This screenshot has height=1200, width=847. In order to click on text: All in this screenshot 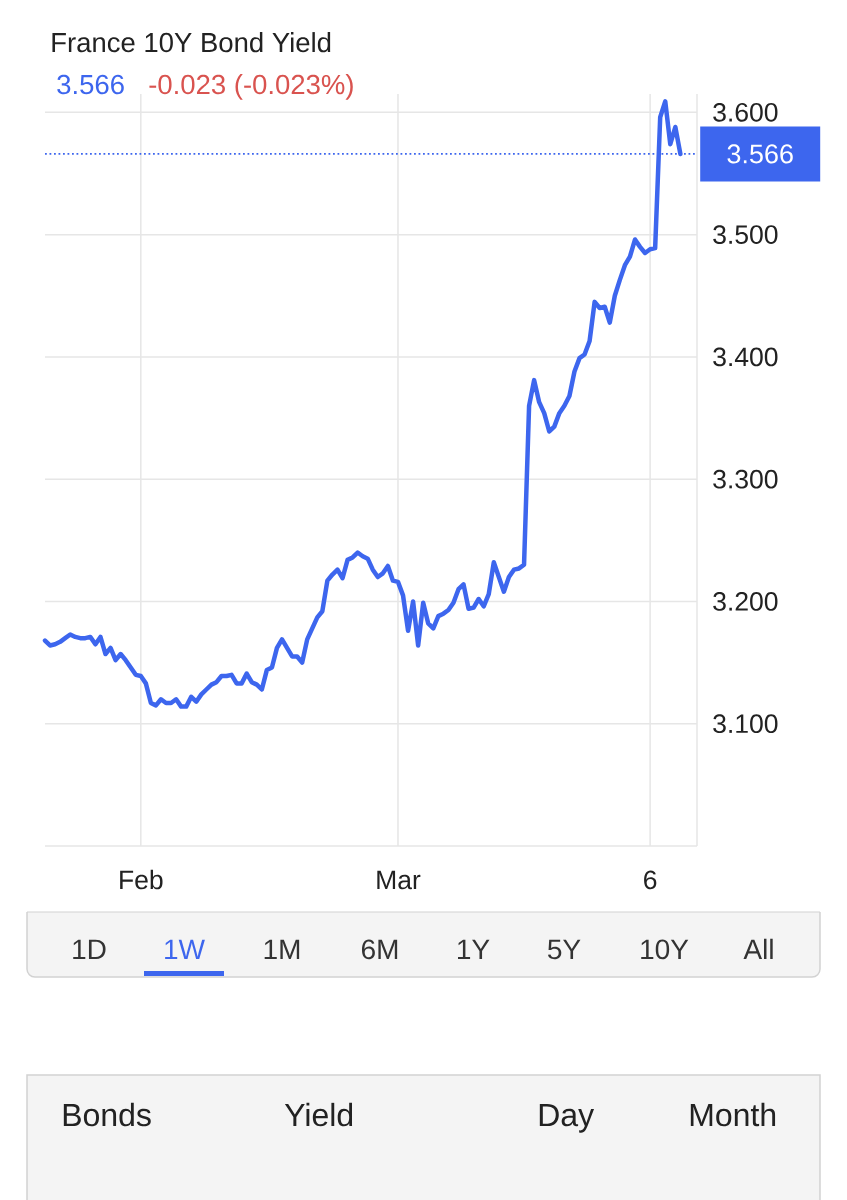, I will do `click(758, 949)`.